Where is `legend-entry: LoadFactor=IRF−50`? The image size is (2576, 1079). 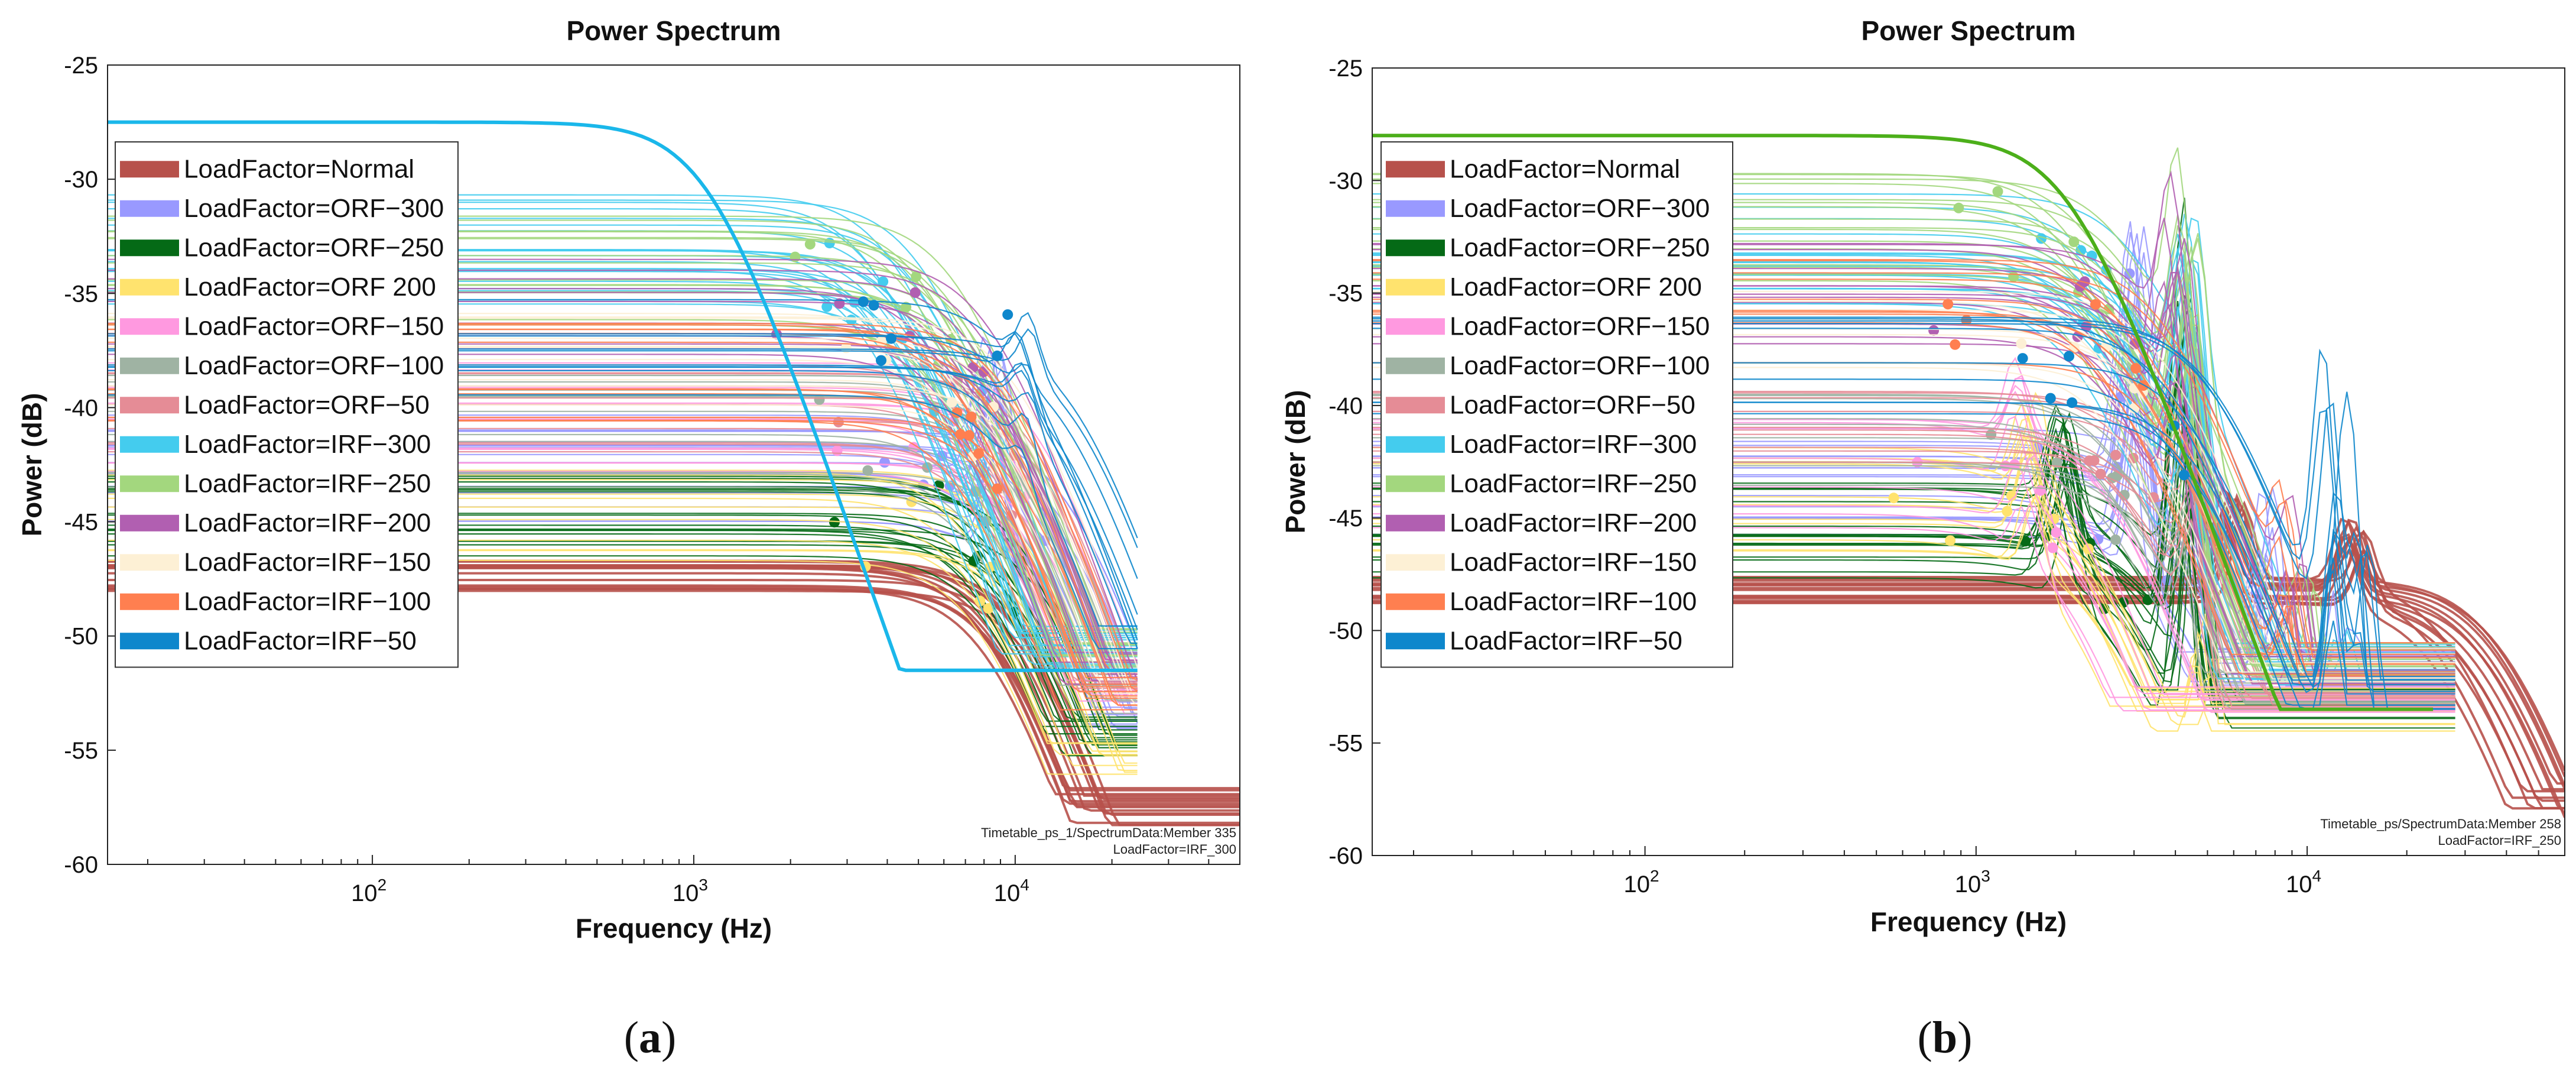
legend-entry: LoadFactor=IRF−50 is located at coordinates (300, 640).